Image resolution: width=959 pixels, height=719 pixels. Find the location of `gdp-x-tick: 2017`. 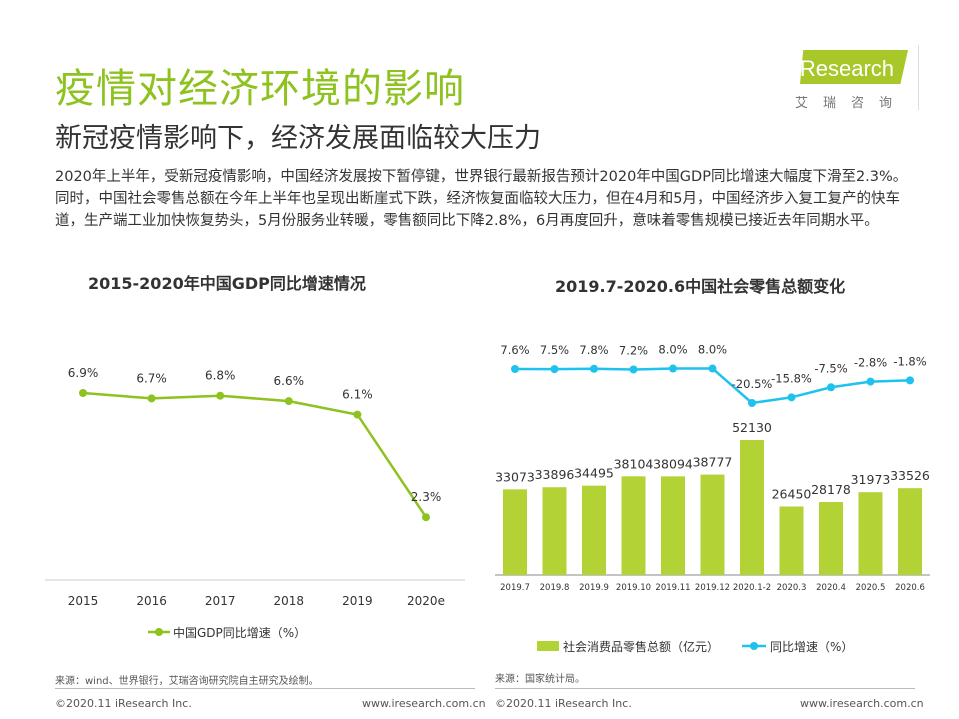

gdp-x-tick: 2017 is located at coordinates (220, 601).